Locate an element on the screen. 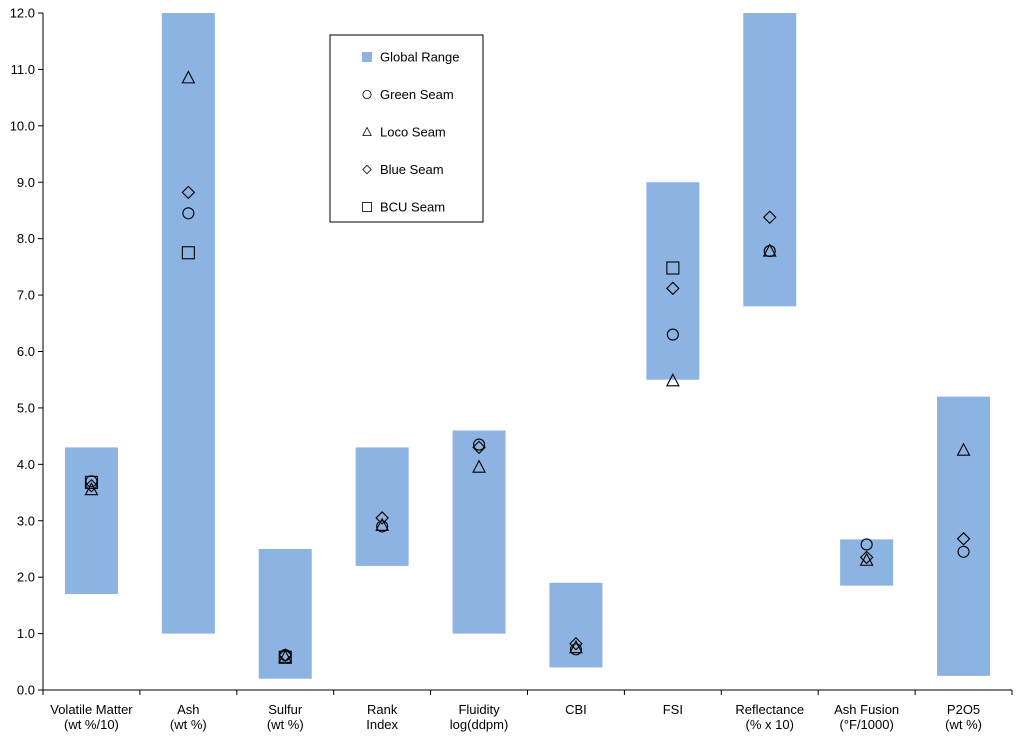  y-tick-label: 8.0 is located at coordinates (26, 238).